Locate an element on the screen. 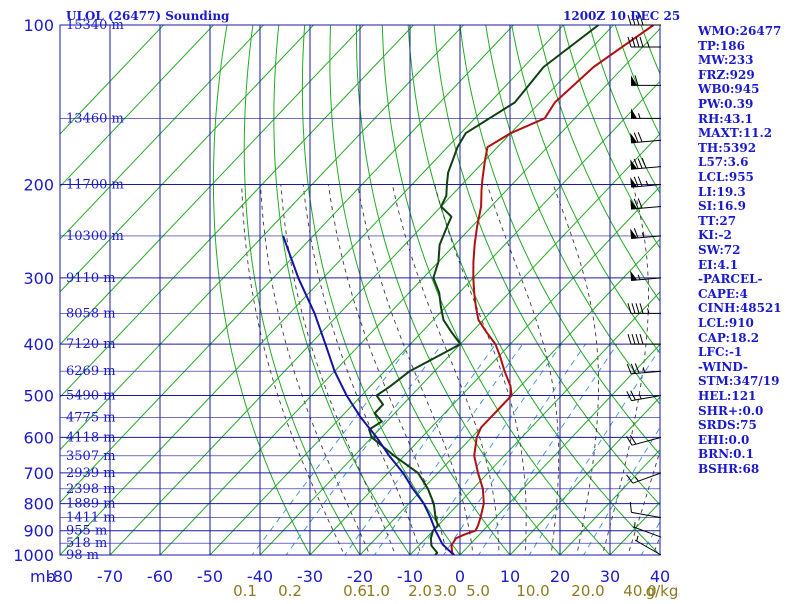 Image resolution: width=800 pixels, height=604 pixels. parcel-profile is located at coordinates (369, 396).